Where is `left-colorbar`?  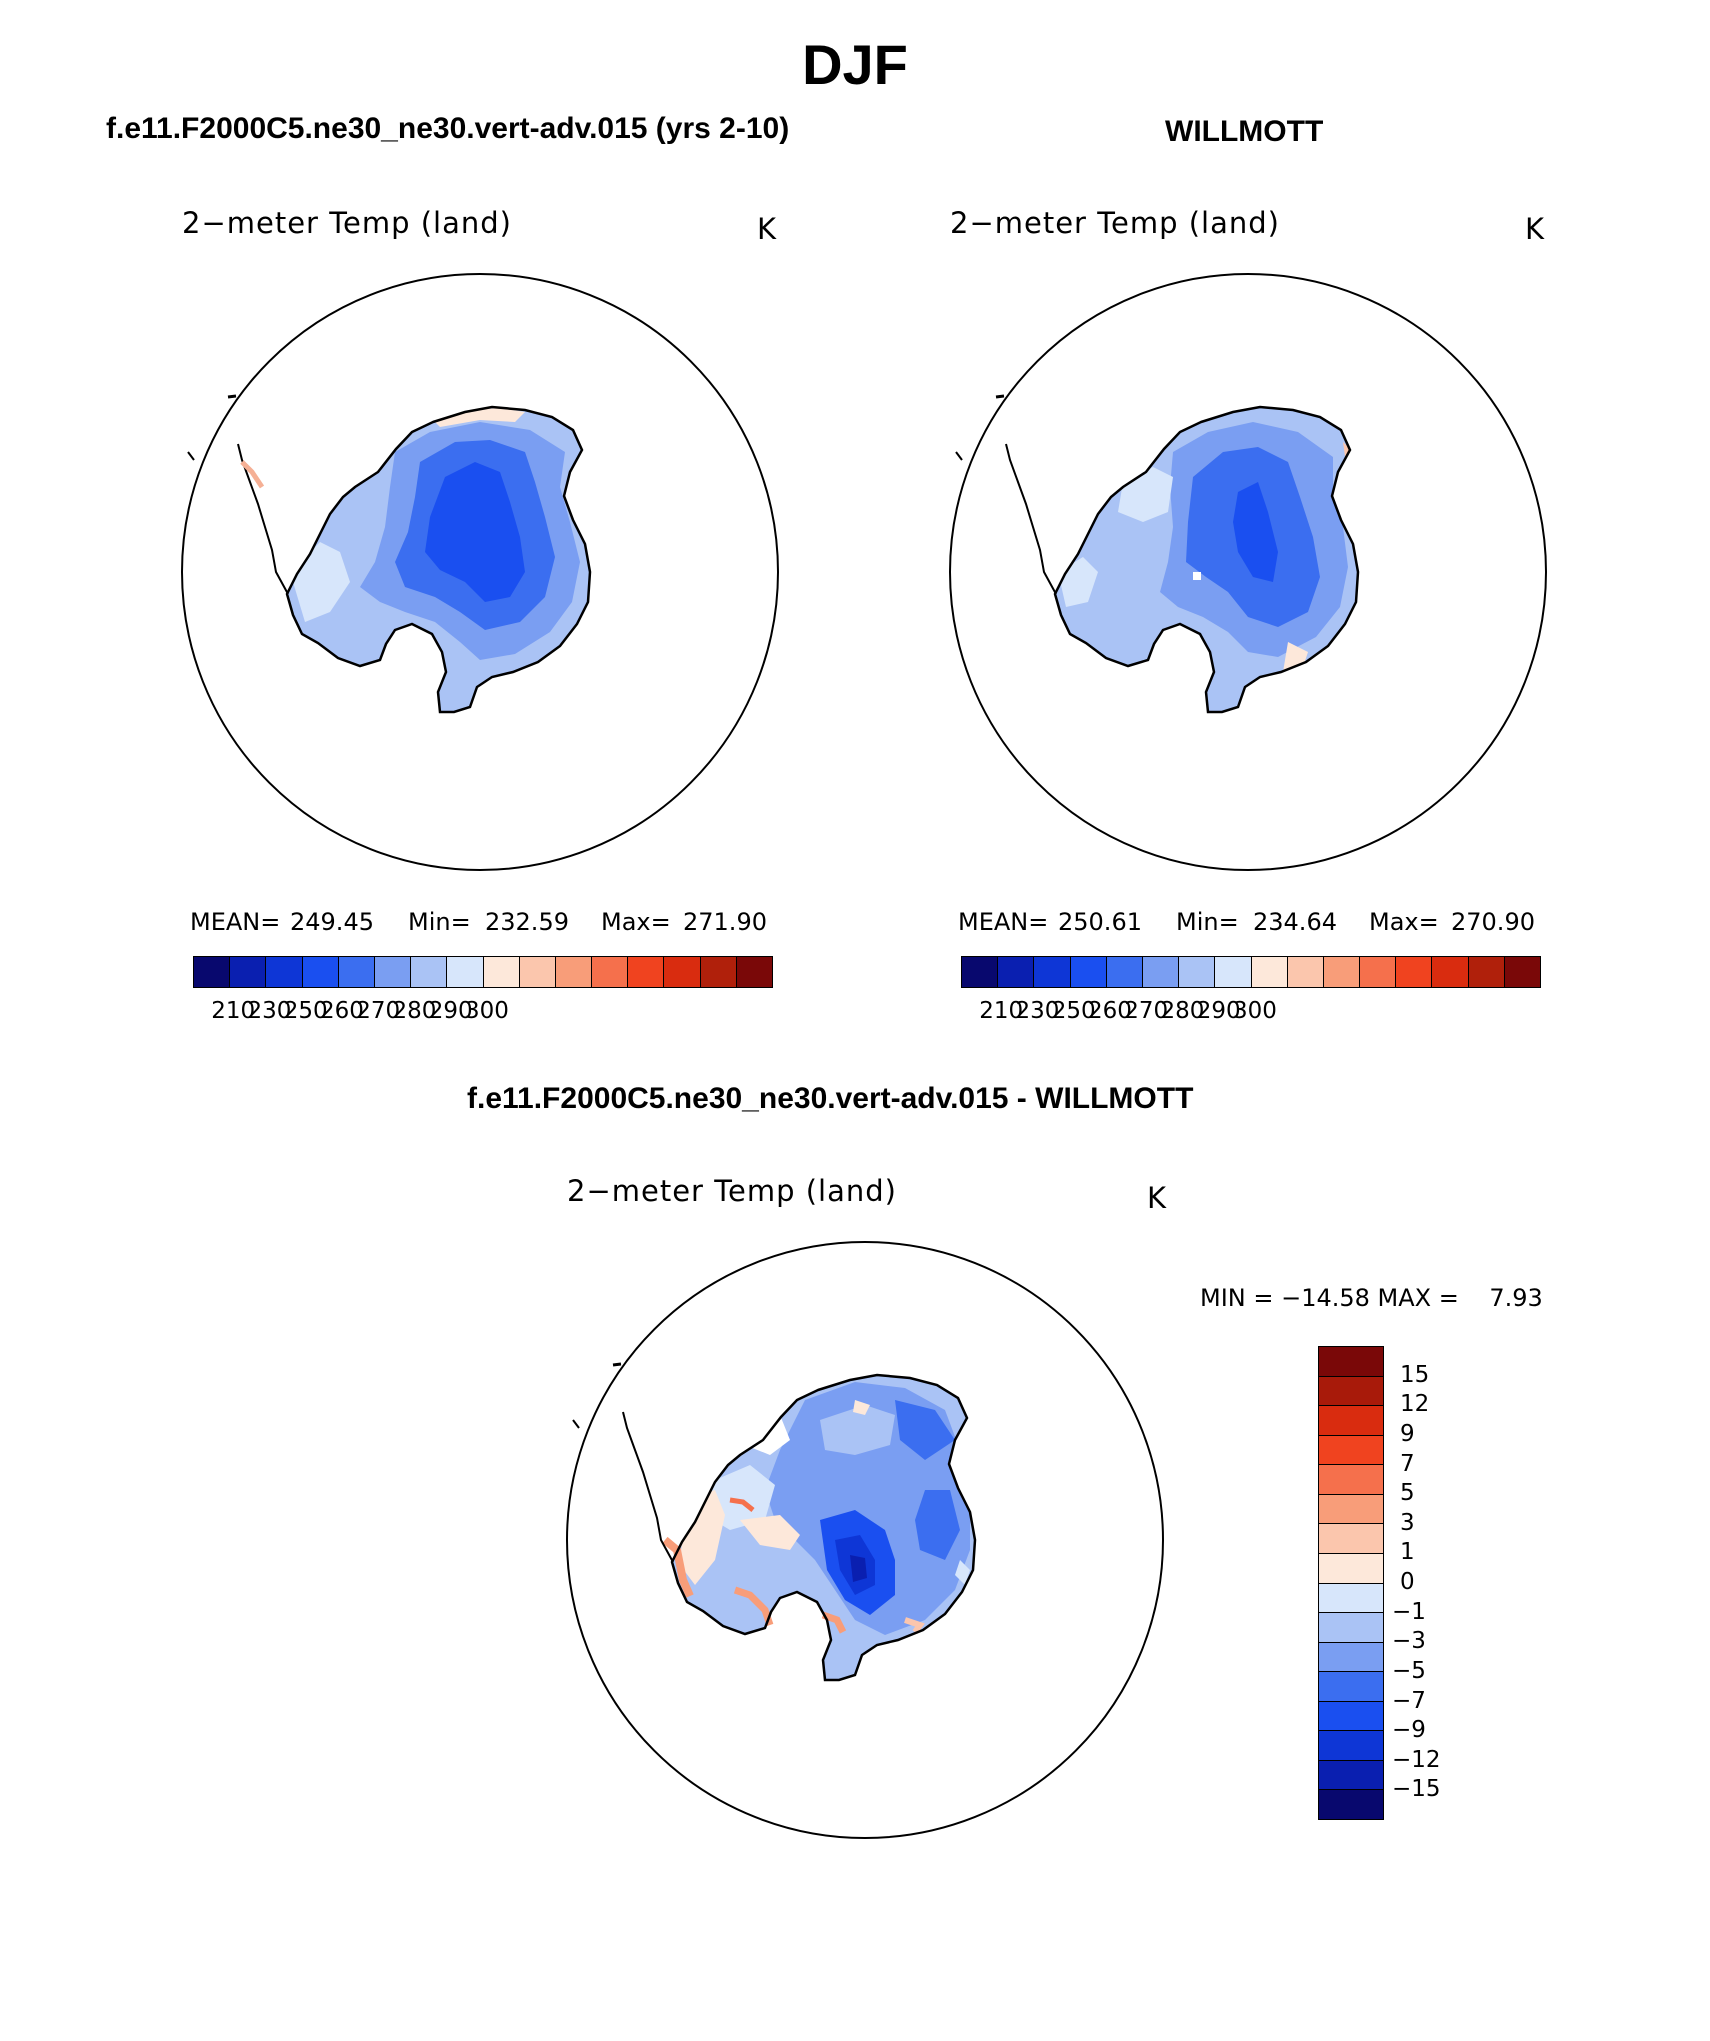
left-colorbar is located at coordinates (483, 972).